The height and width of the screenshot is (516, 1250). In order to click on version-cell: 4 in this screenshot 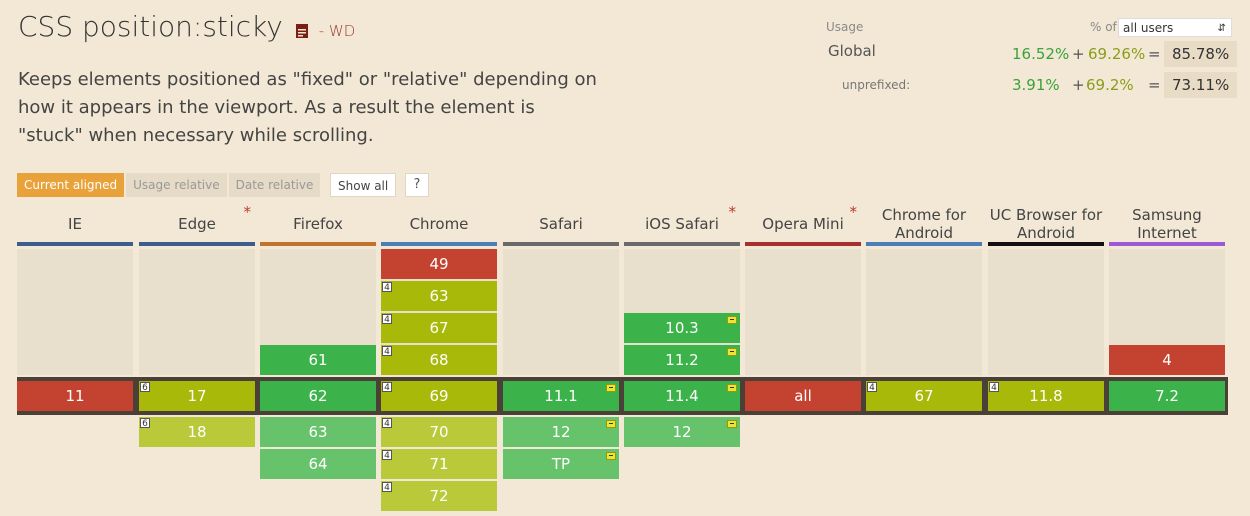, I will do `click(1167, 360)`.